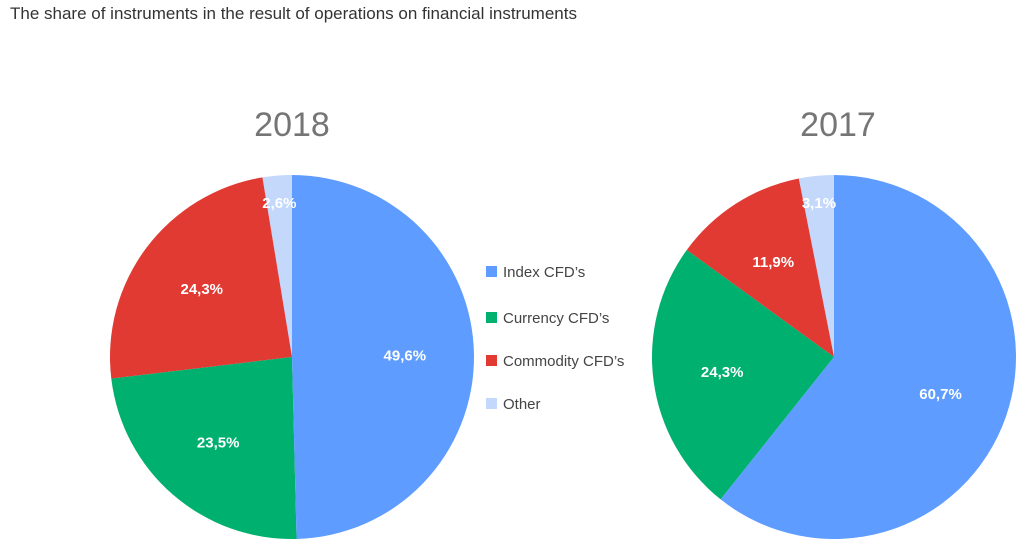 The width and height of the screenshot is (1024, 548). What do you see at coordinates (491, 360) in the screenshot?
I see `legend-swatch-commodity` at bounding box center [491, 360].